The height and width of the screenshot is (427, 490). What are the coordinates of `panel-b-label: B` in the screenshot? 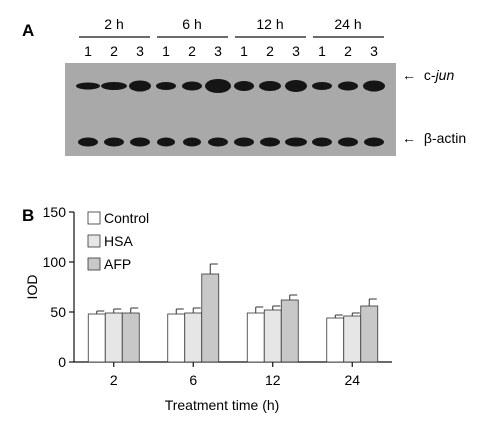 It's located at (28, 215).